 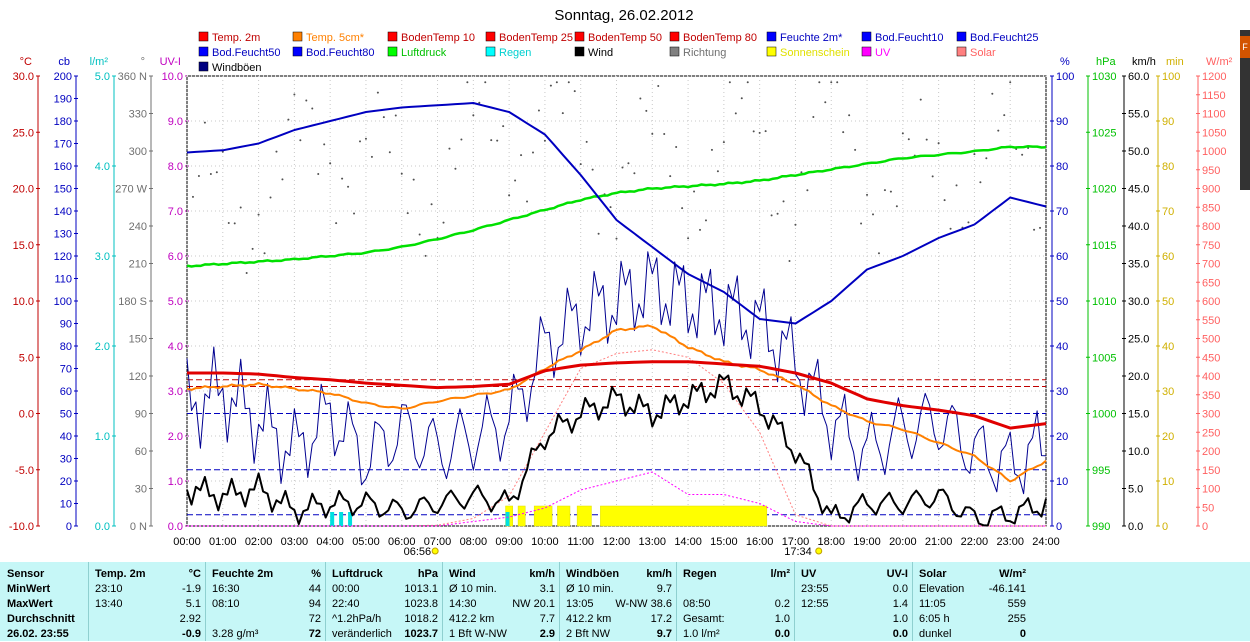 I want to click on x-tick-label: 13:00, so click(x=653, y=542).